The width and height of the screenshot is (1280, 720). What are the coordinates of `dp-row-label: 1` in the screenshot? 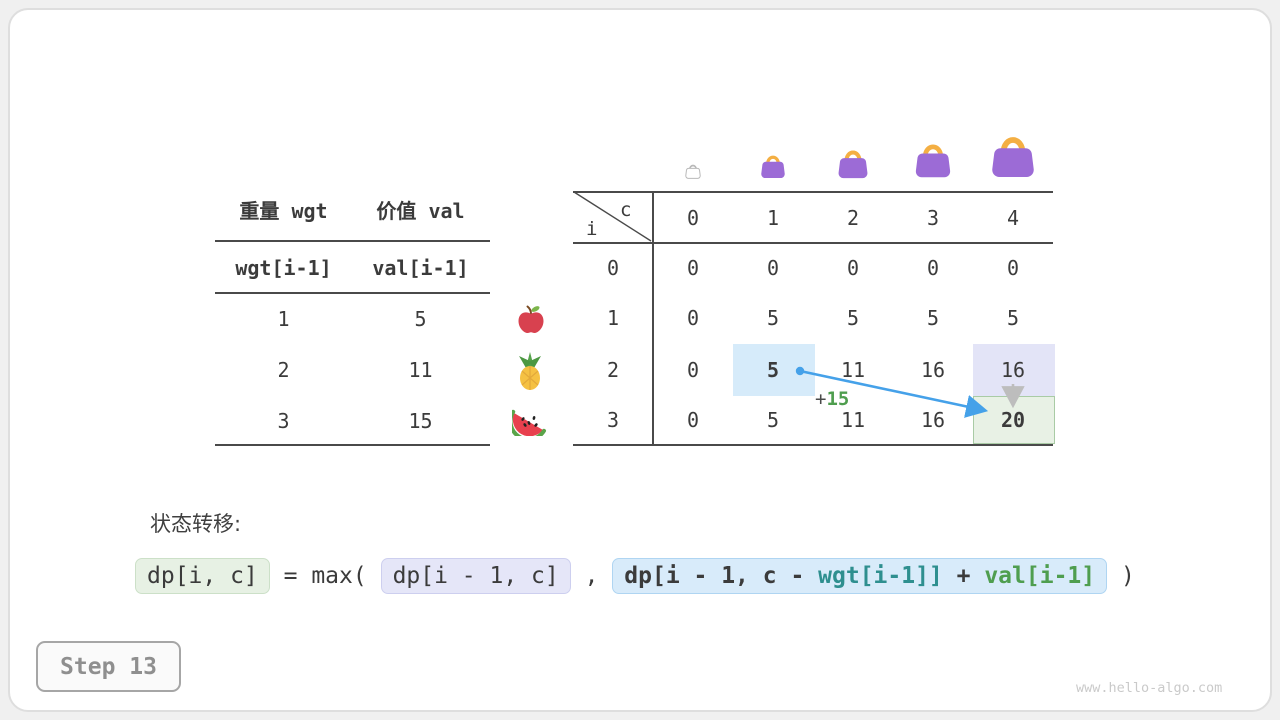 It's located at (613, 318).